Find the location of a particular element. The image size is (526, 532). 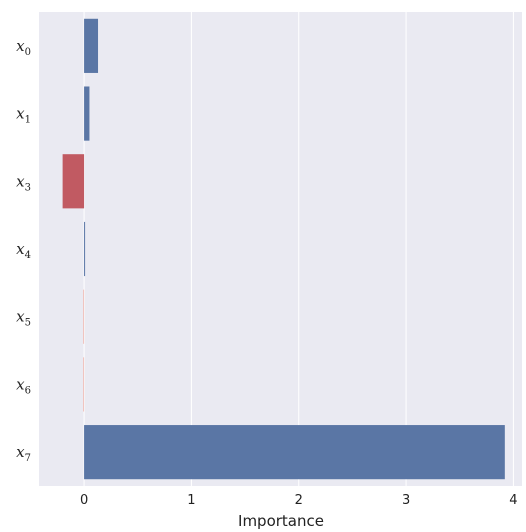

y-tick-label-4: x5 is located at coordinates (23, 318).